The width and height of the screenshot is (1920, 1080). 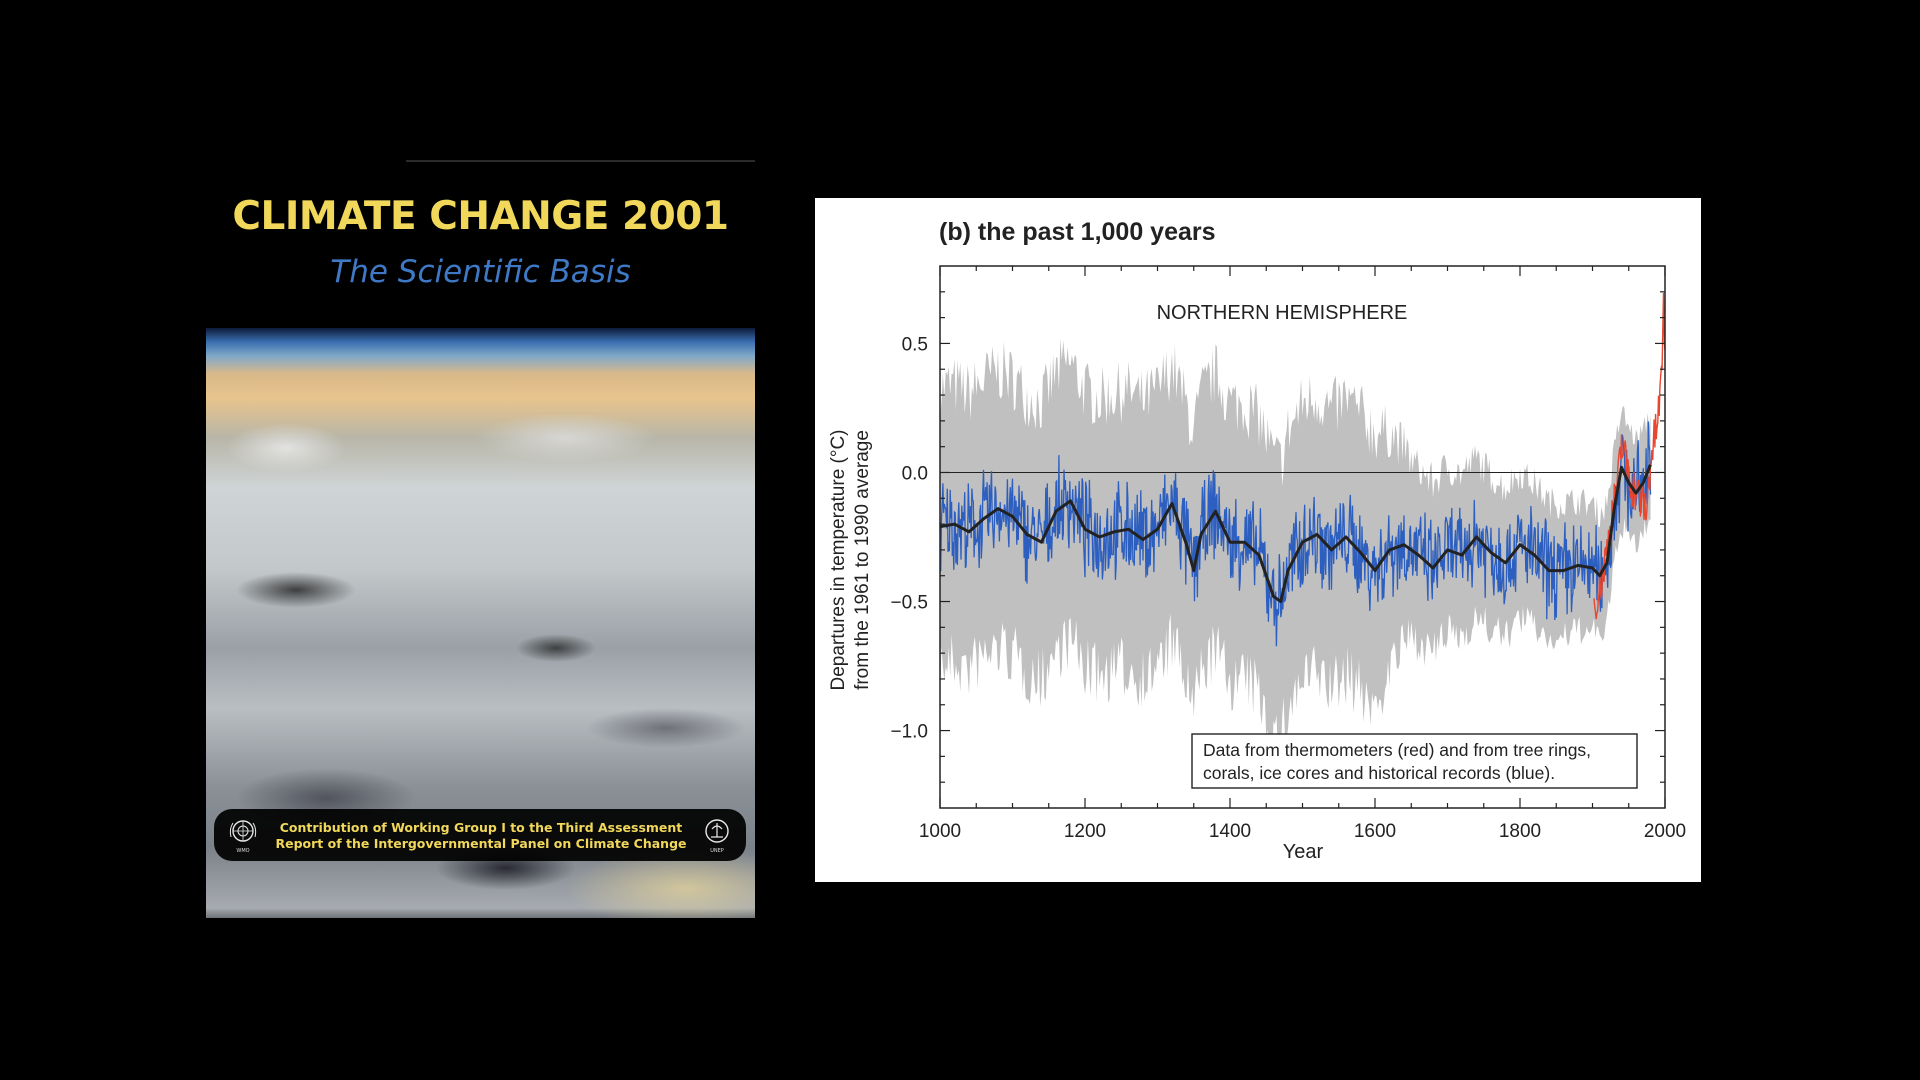 What do you see at coordinates (717, 851) in the screenshot?
I see `unep-label: UNEP` at bounding box center [717, 851].